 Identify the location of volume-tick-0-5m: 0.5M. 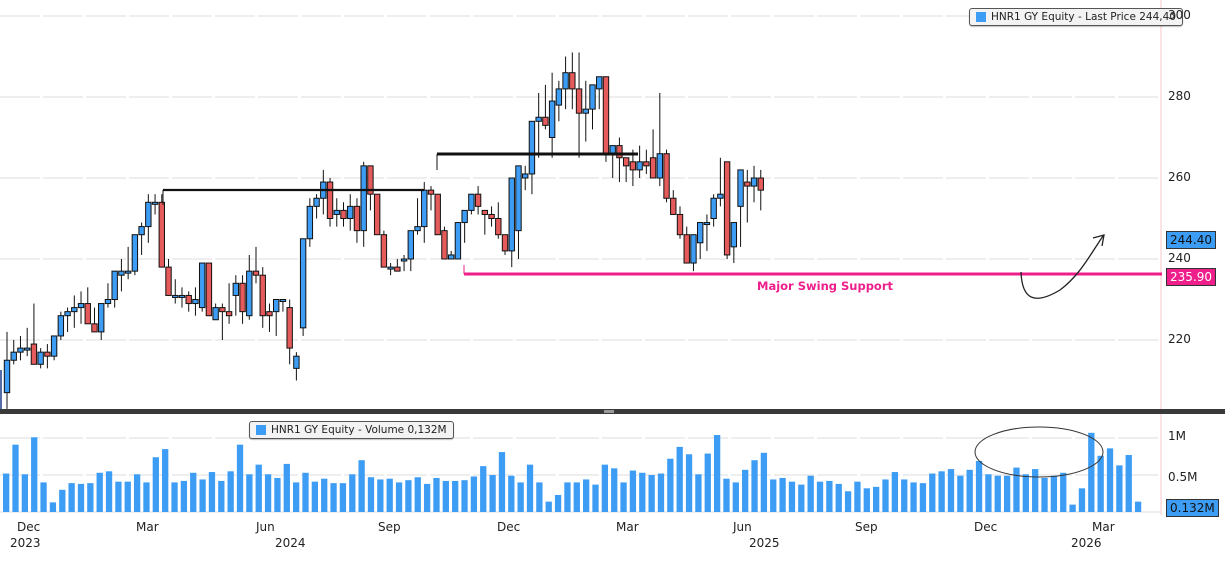
(1183, 477).